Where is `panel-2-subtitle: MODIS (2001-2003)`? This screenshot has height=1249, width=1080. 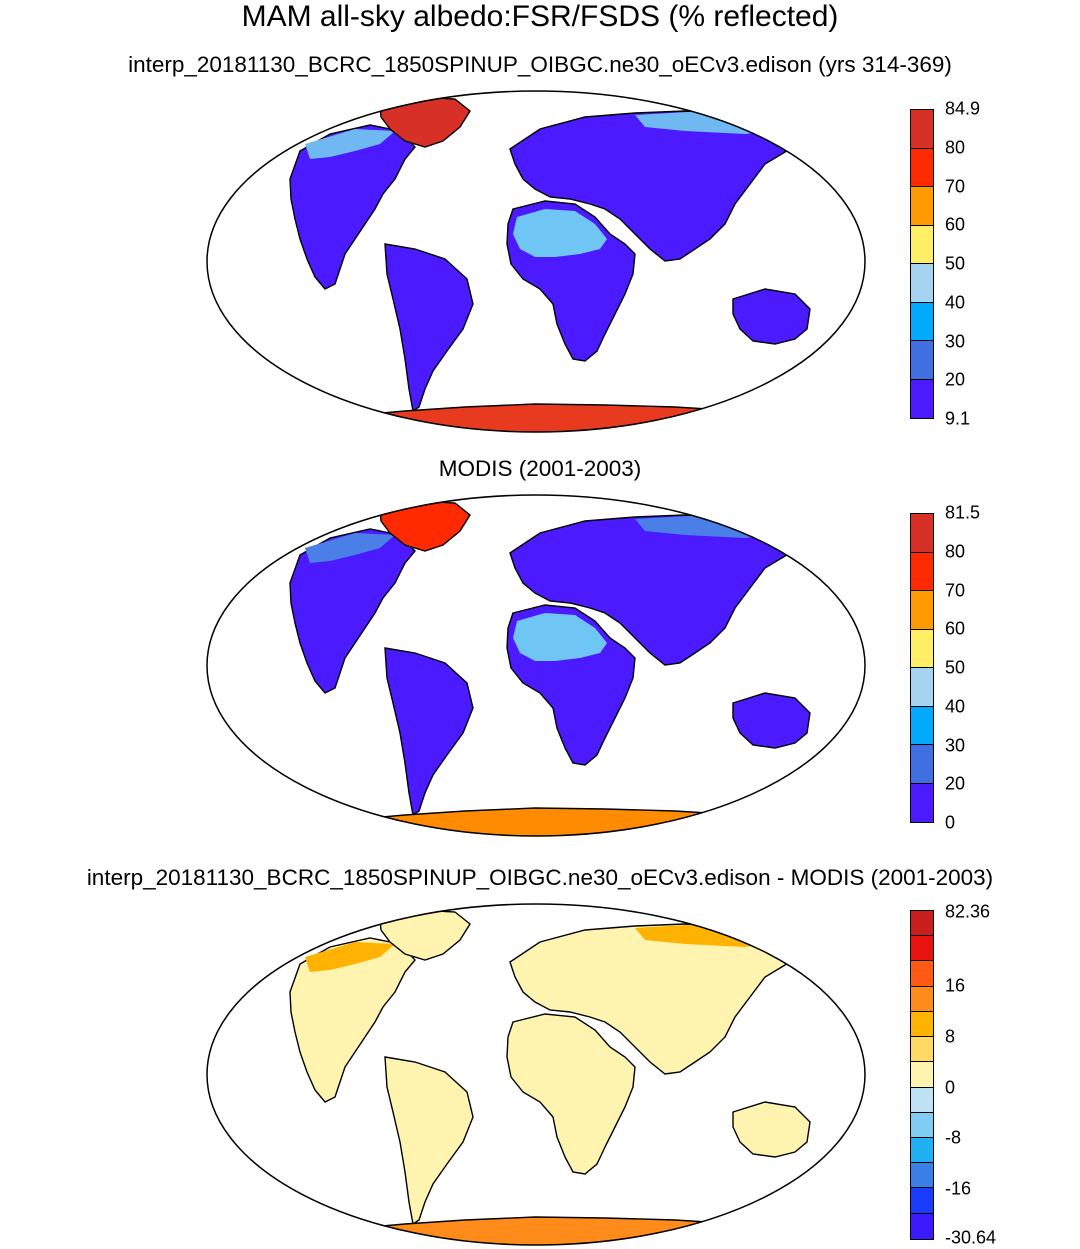
panel-2-subtitle: MODIS (2001-2003) is located at coordinates (540, 468).